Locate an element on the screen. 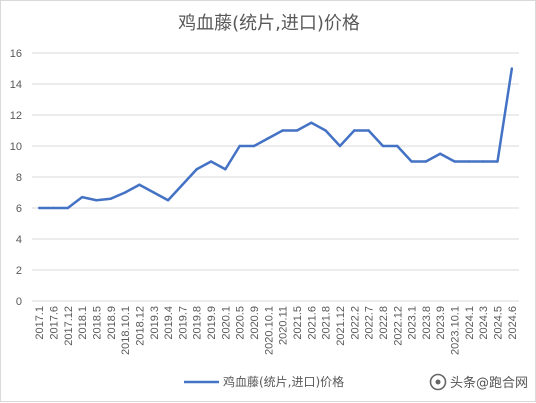 This screenshot has width=536, height=403. x-tick-label: 2019.8 is located at coordinates (198, 323).